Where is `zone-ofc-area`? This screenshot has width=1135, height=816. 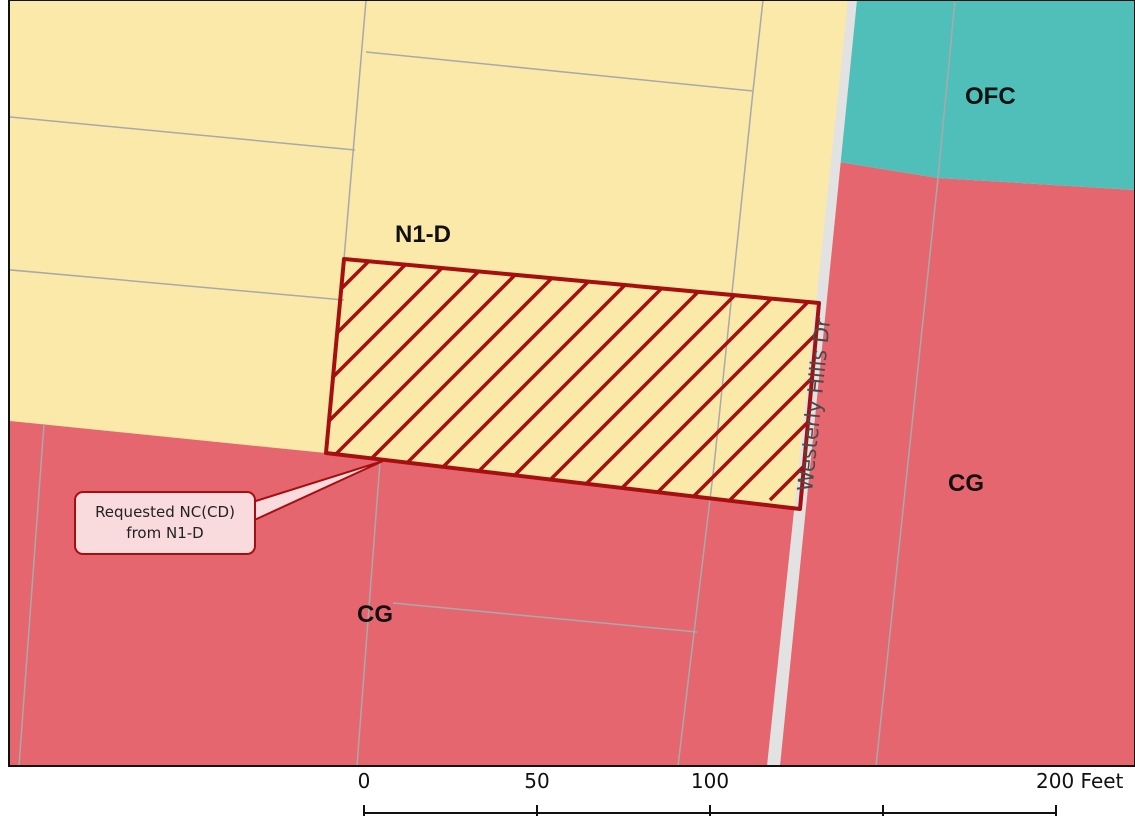 zone-ofc-area is located at coordinates (987, 95).